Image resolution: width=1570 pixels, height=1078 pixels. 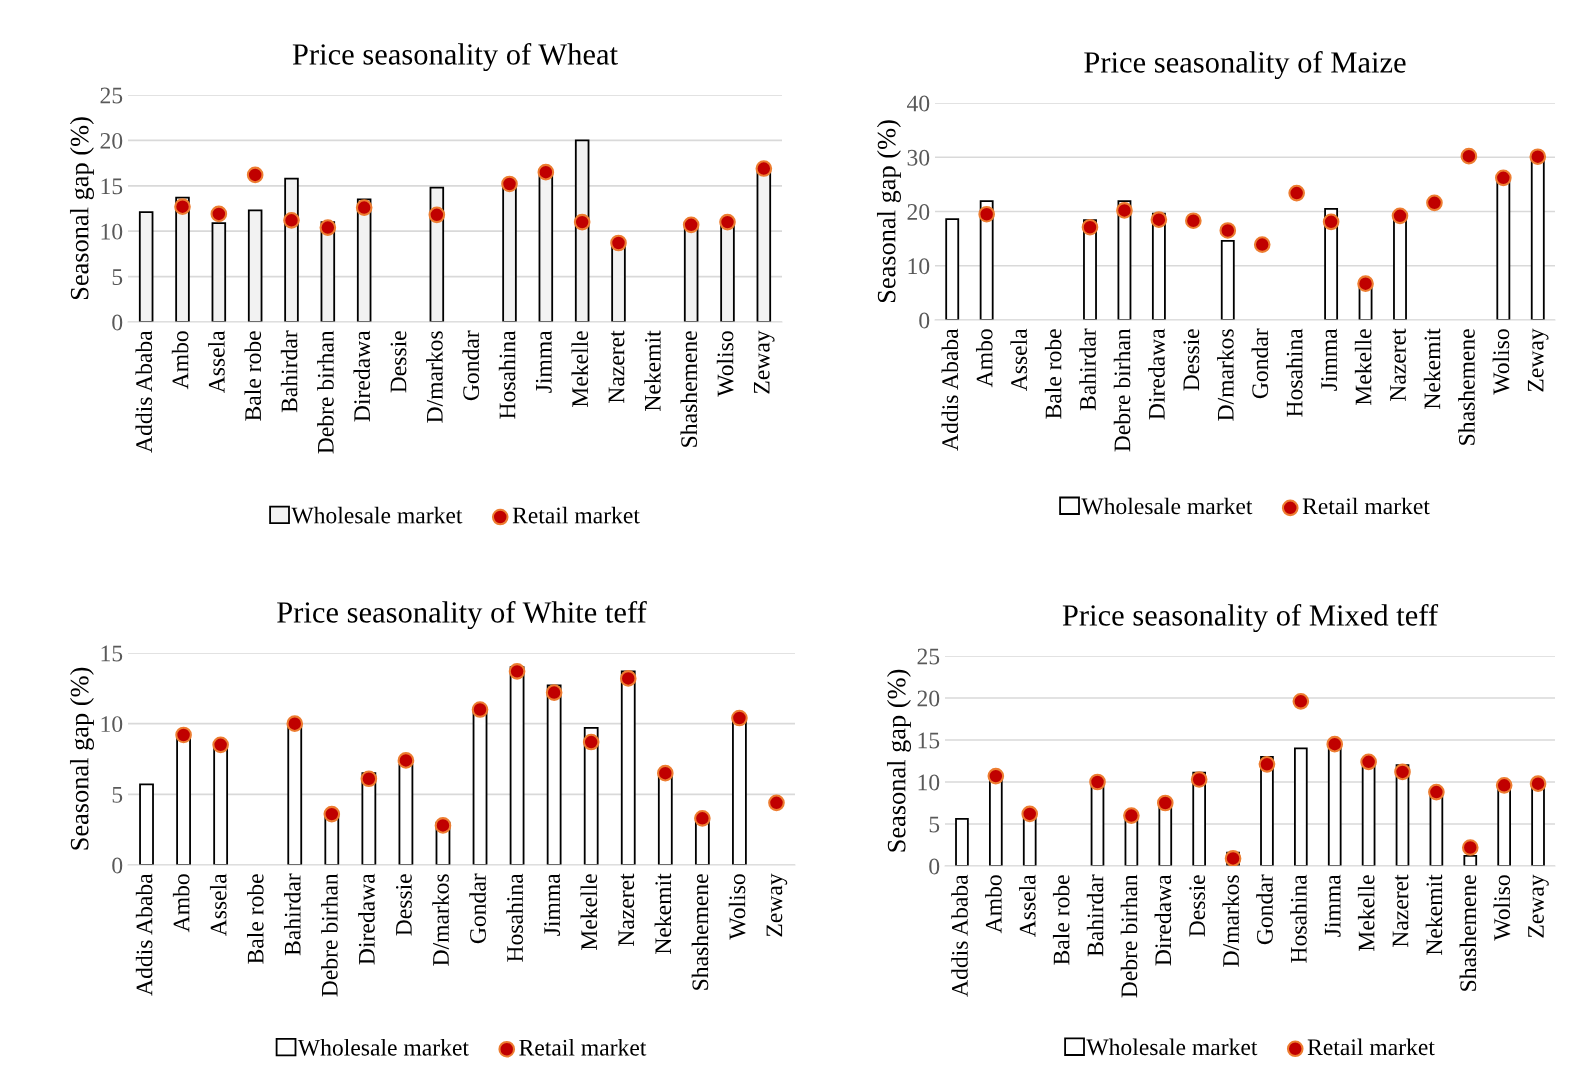 I want to click on x-tick-label: Nazeret, so click(x=1398, y=365).